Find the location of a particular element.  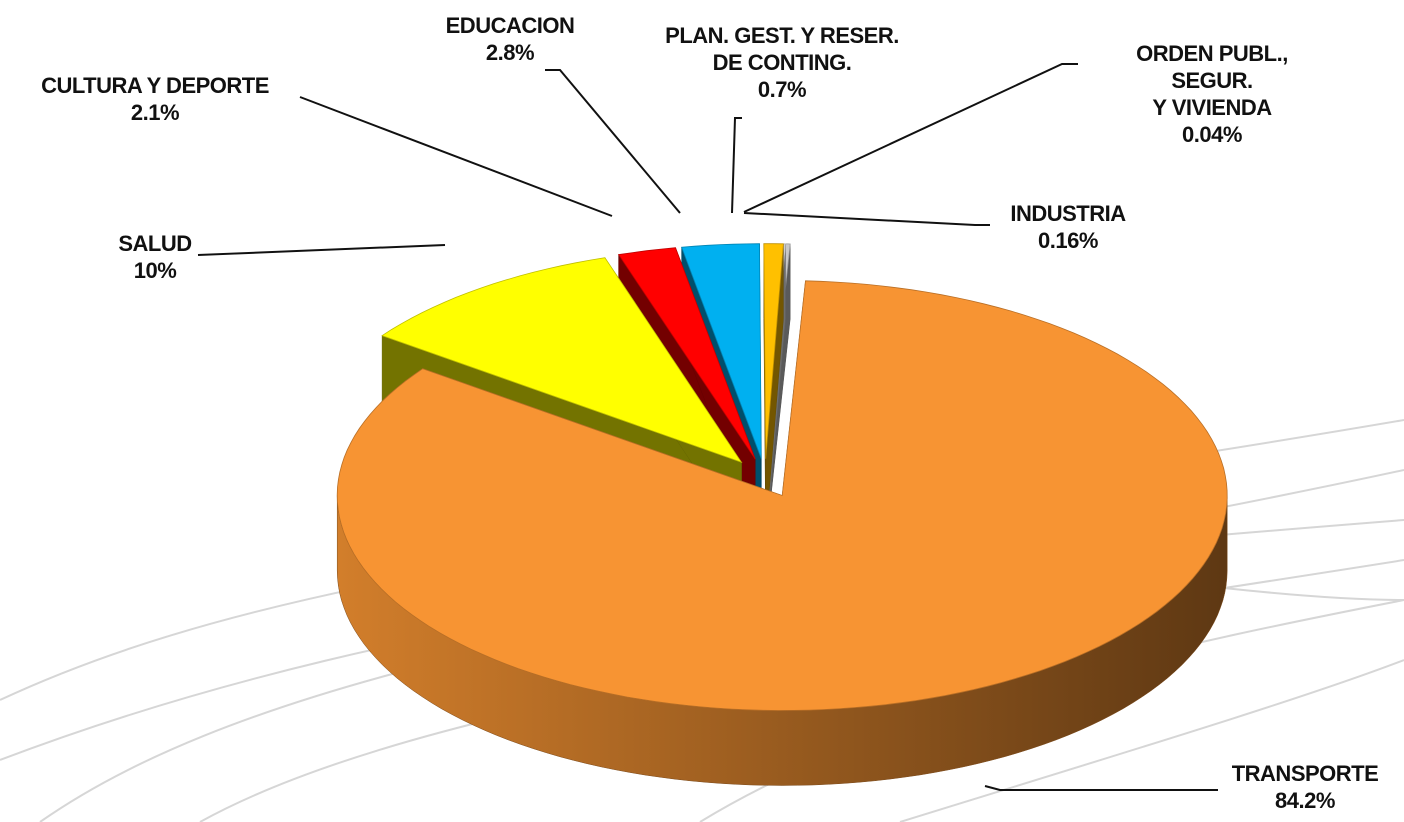

value-label: 2.1% is located at coordinates (155, 112).